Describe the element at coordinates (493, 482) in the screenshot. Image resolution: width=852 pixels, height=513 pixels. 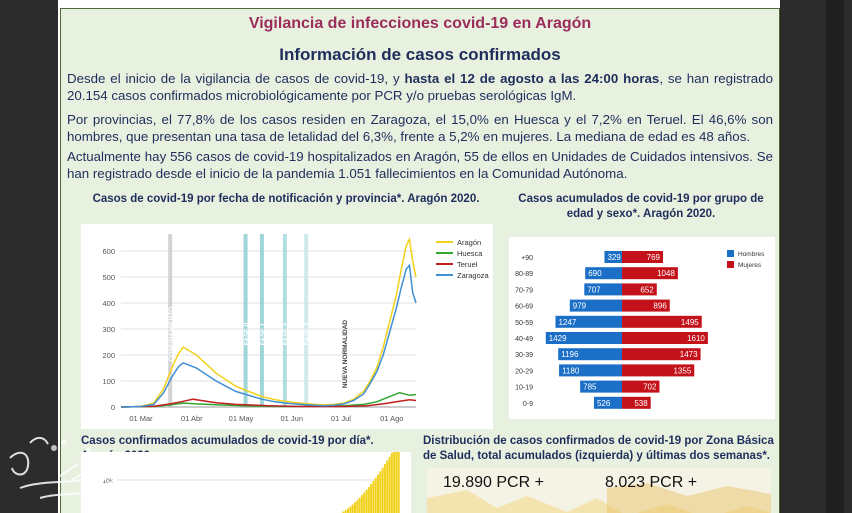
I see `pcr-total-value: 19.890 PCR +` at that location.